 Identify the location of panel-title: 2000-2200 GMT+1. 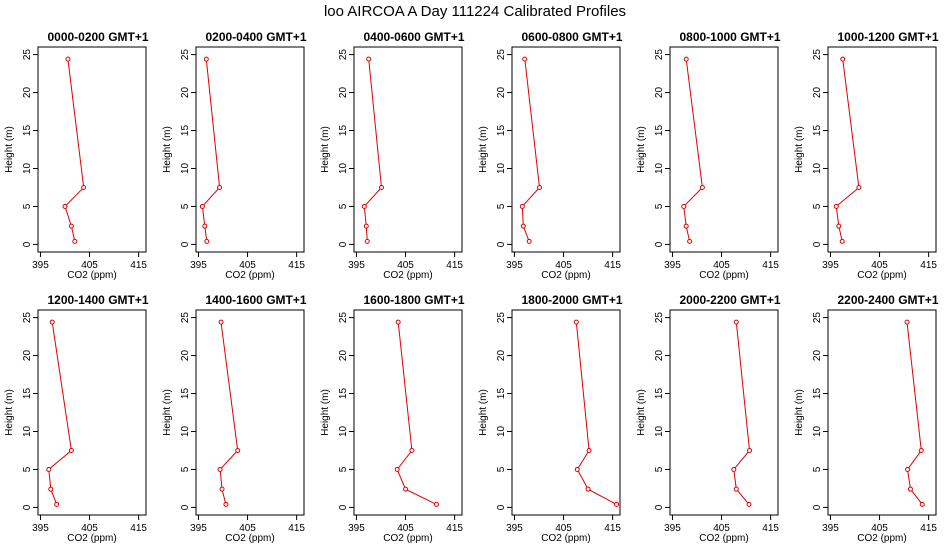
(729, 300).